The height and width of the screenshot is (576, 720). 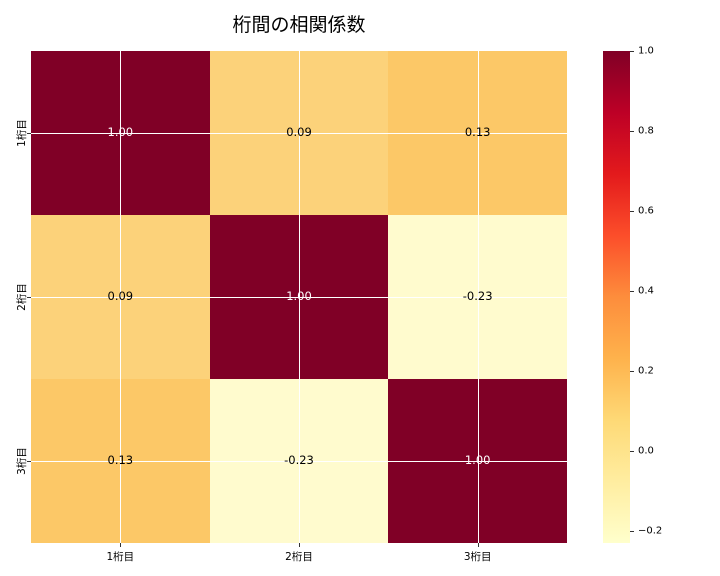 What do you see at coordinates (660, 294) in the screenshot?
I see `colorbar-axis: 1.0 0.8 0.6 0.4 0.2 0.0 −0.2` at bounding box center [660, 294].